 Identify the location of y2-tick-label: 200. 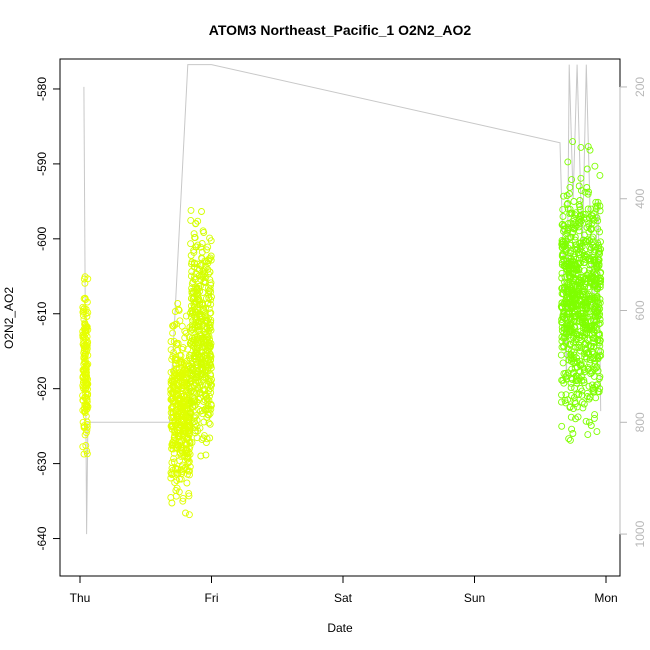
(640, 87).